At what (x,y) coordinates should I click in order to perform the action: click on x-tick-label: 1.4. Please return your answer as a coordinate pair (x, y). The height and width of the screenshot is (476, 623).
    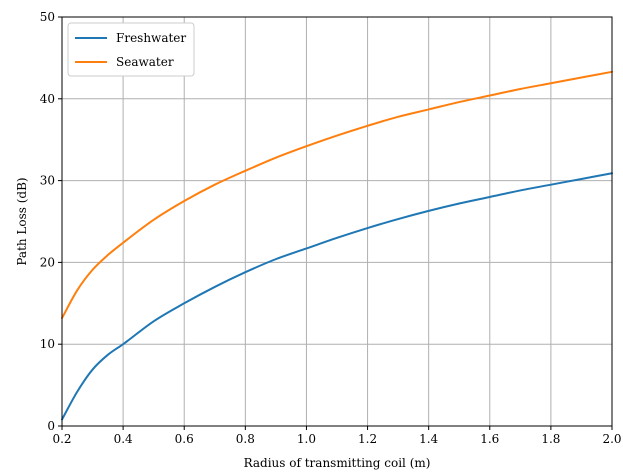
    Looking at the image, I should click on (428, 439).